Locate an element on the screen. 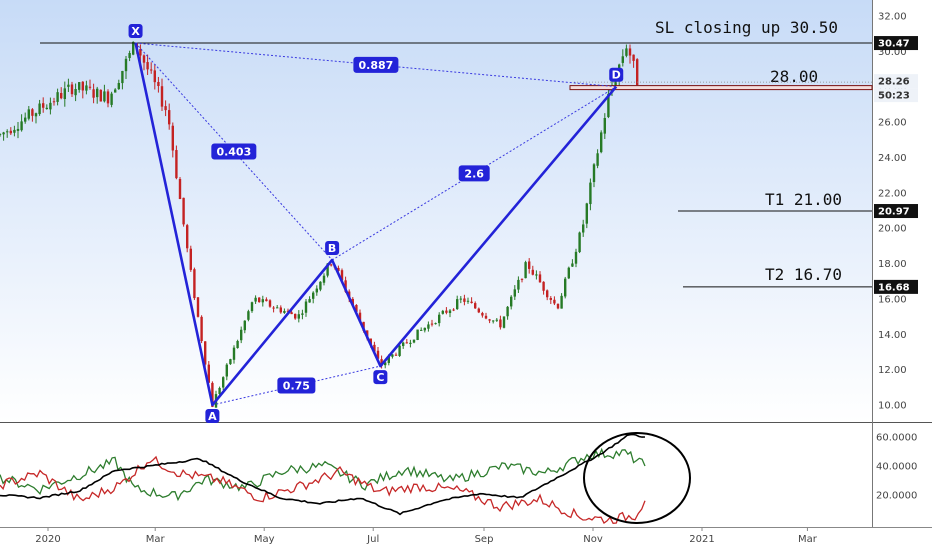 This screenshot has width=932, height=550. indicator-lines is located at coordinates (323, 478).